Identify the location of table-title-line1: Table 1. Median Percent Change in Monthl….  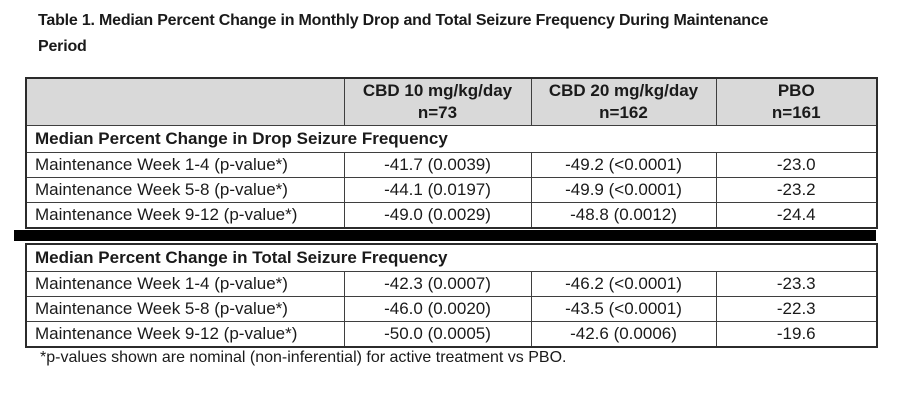
(403, 20).